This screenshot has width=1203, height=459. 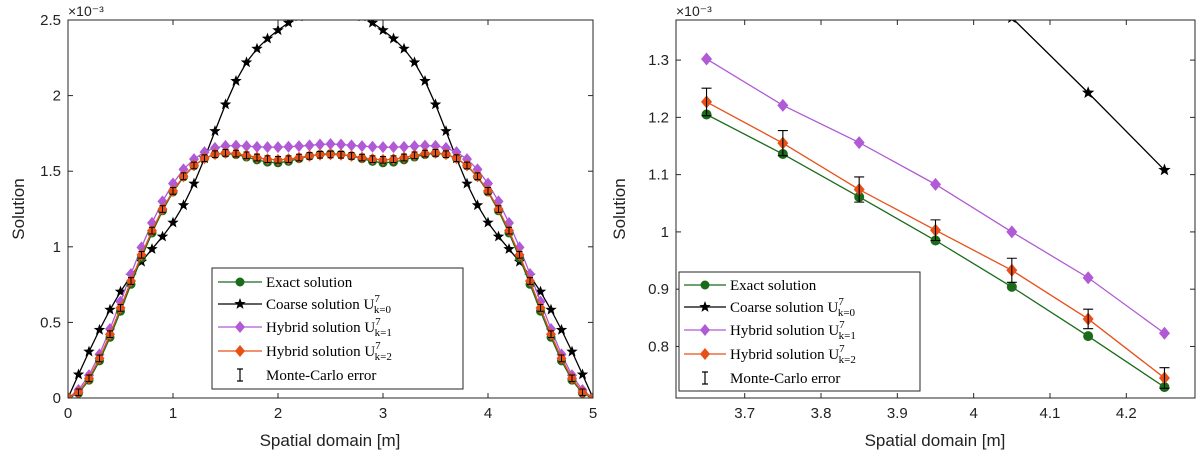 I want to click on x-tick-label: 5, so click(x=593, y=413).